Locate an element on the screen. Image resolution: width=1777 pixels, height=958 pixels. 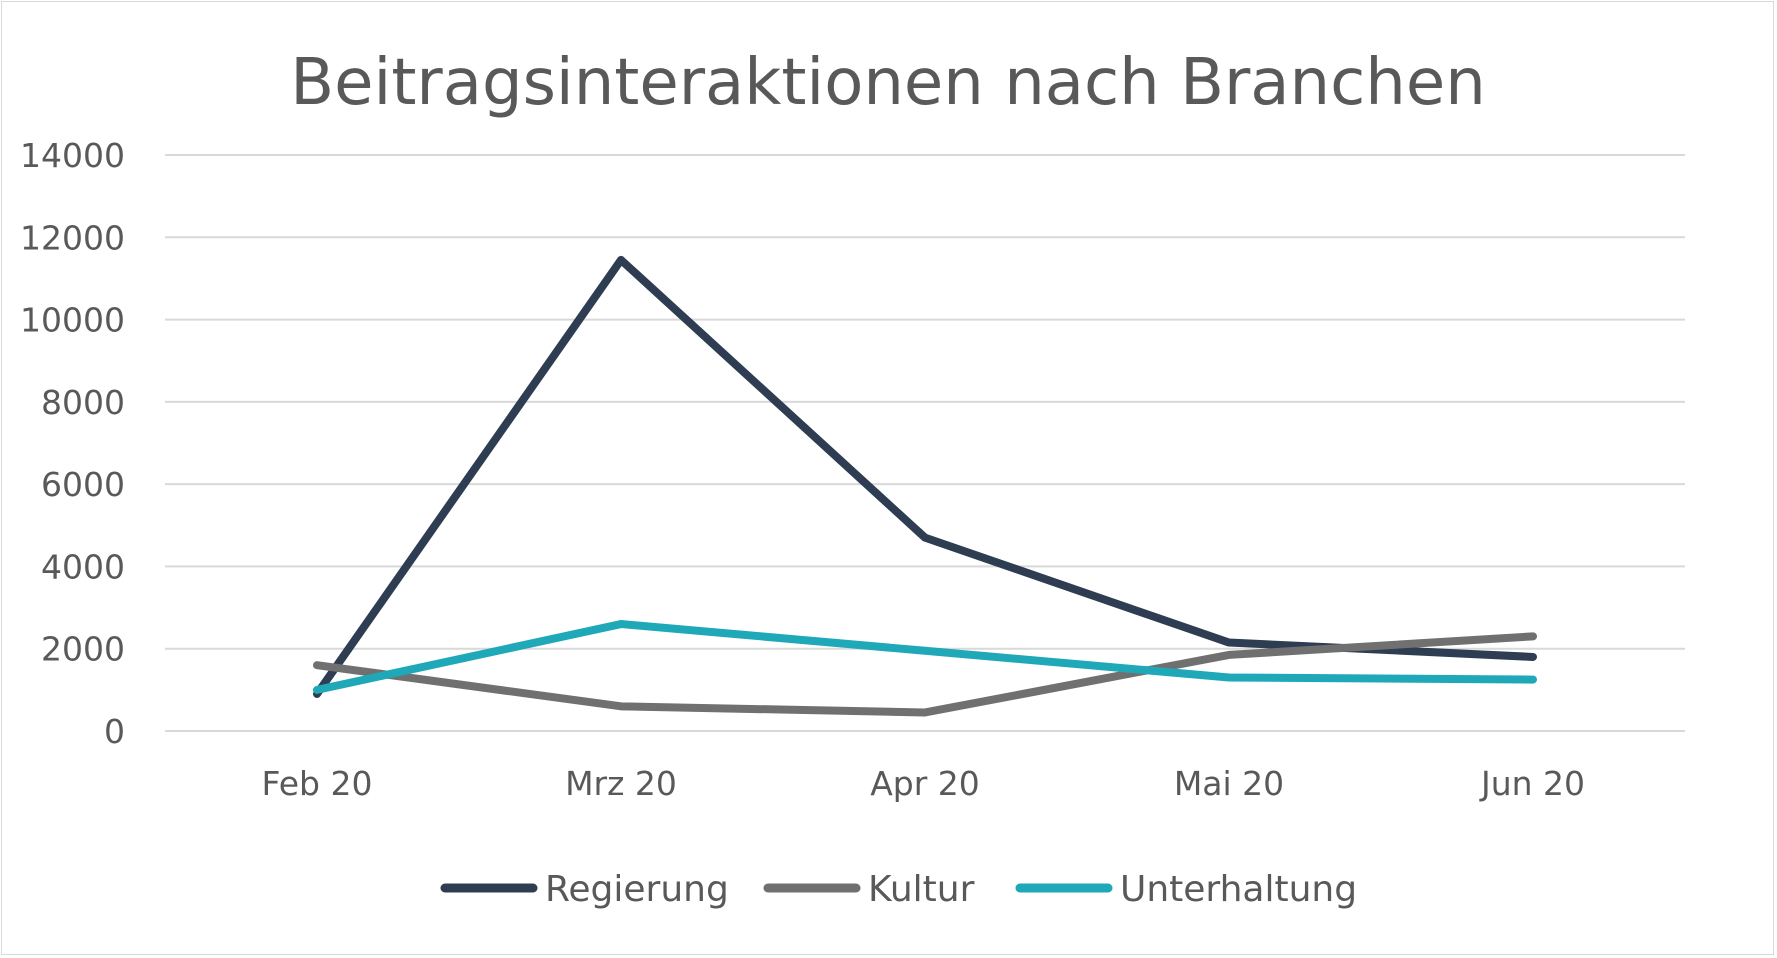
legend-label: Regierung is located at coordinates (637, 889).